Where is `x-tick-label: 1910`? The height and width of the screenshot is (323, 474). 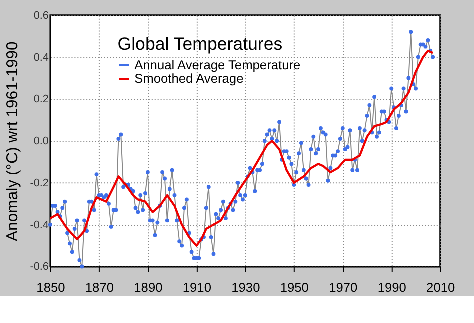 x-tick-label: 1910 is located at coordinates (197, 287).